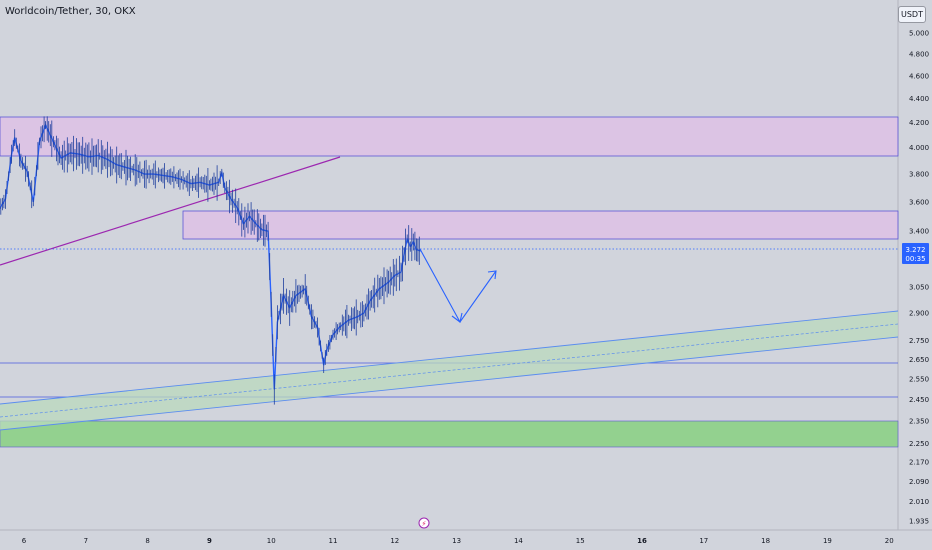  I want to click on price-tick-label: 2.450, so click(919, 400).